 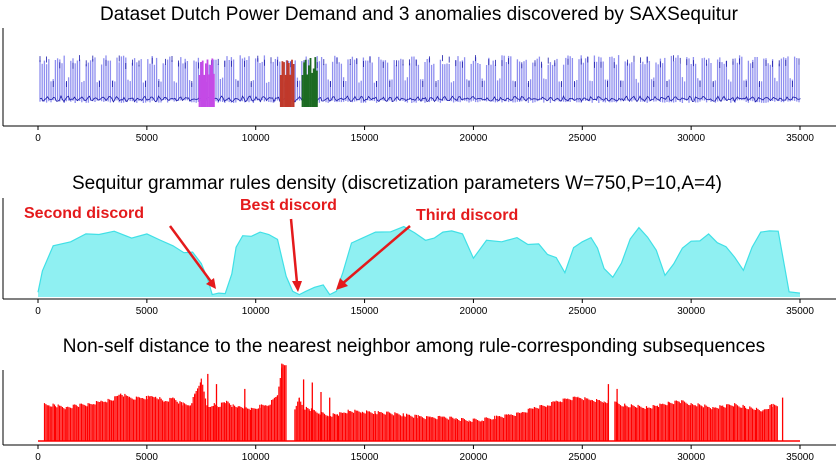 I want to click on panel2-tick-label: 15000, so click(x=365, y=311).